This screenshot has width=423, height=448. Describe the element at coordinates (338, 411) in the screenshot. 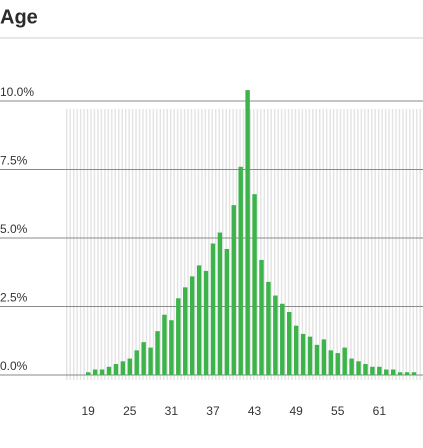

I see `x-tick-label: 55` at that location.